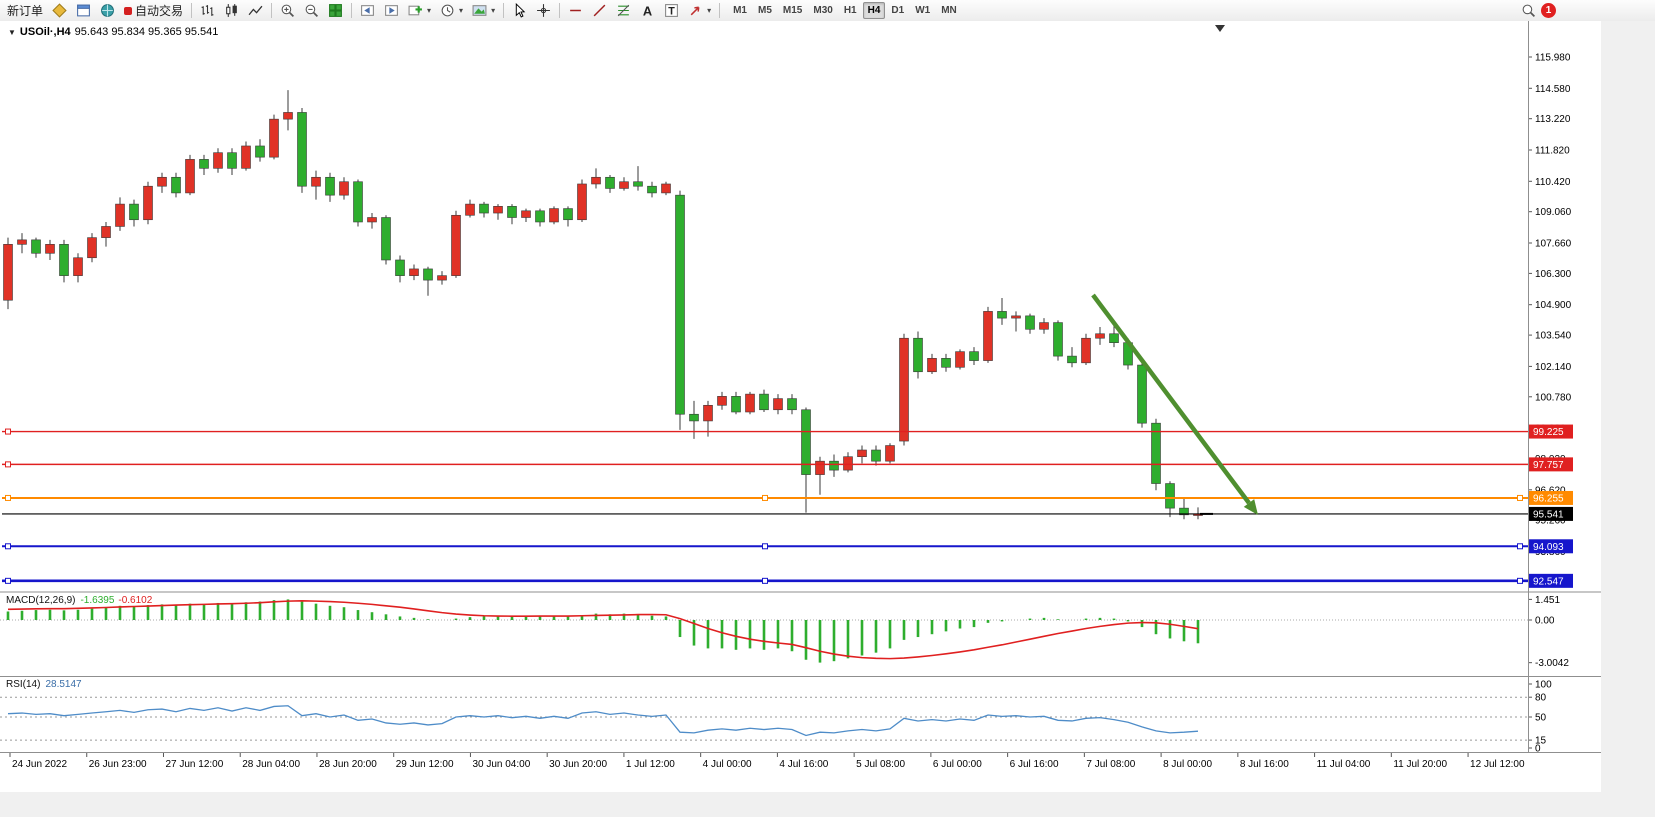  What do you see at coordinates (519, 11) in the screenshot?
I see `cursor-button` at bounding box center [519, 11].